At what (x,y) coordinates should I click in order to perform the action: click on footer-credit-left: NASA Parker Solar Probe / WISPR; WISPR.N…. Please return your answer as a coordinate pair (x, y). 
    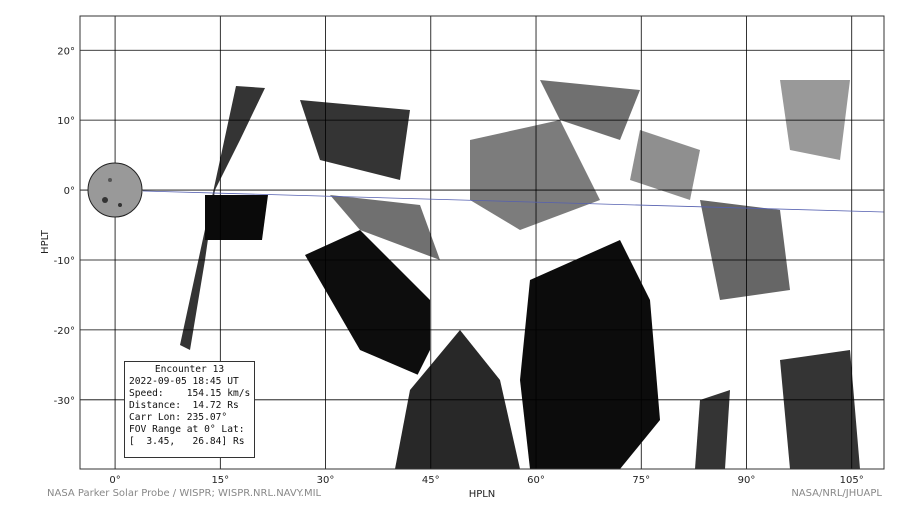
    Looking at the image, I should click on (184, 493).